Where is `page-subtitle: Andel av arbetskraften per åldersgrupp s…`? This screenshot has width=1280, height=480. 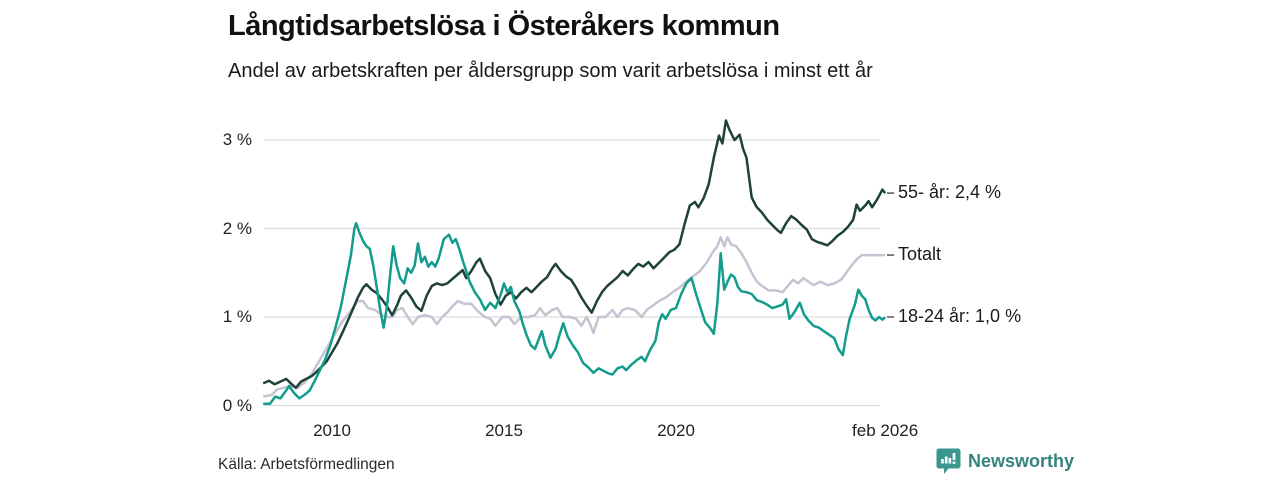 page-subtitle: Andel av arbetskraften per åldersgrupp s… is located at coordinates (550, 71).